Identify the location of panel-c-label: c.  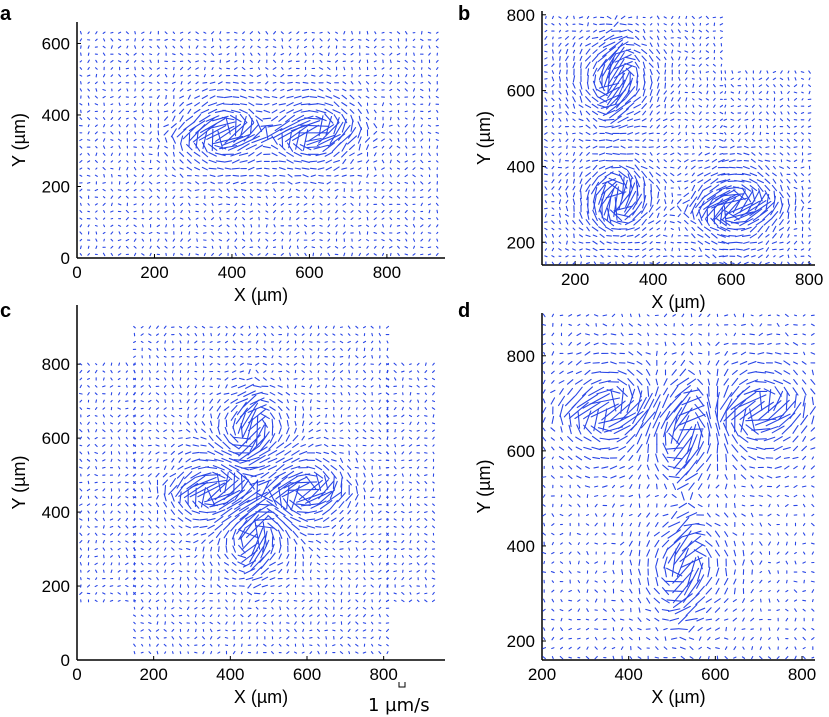
(5, 311).